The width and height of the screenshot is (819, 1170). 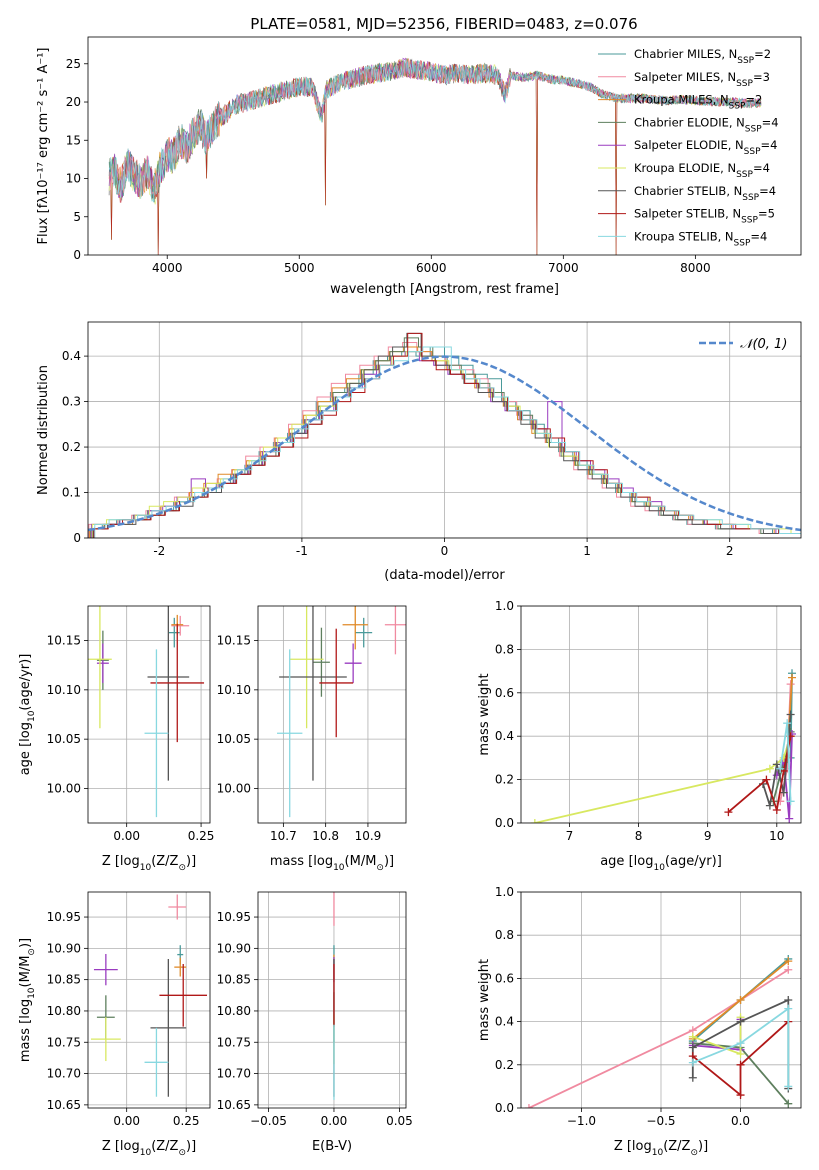 I want to click on y-tick-label: 10.95, so click(x=64, y=917).